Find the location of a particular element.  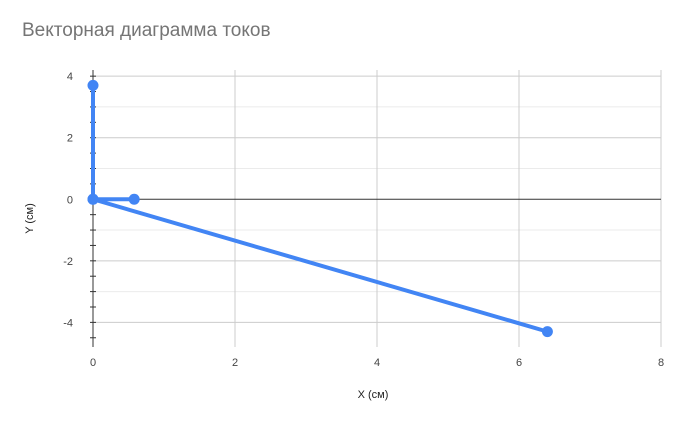

x-tick-labels: 0 2 4 6 8 is located at coordinates (377, 363).